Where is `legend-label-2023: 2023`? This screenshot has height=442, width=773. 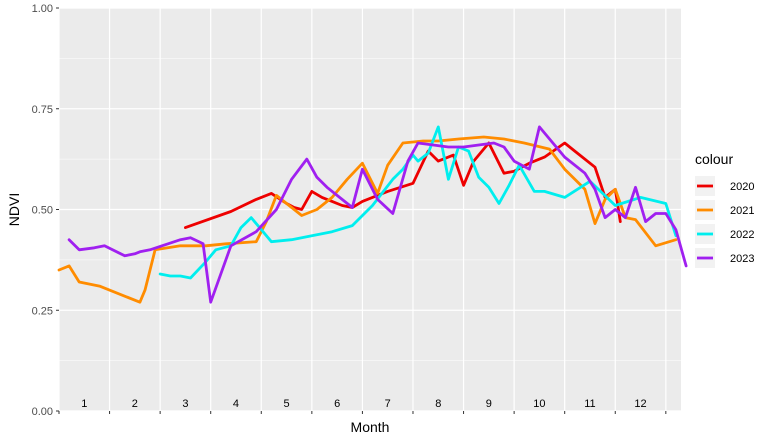
legend-label-2023: 2023 is located at coordinates (742, 259).